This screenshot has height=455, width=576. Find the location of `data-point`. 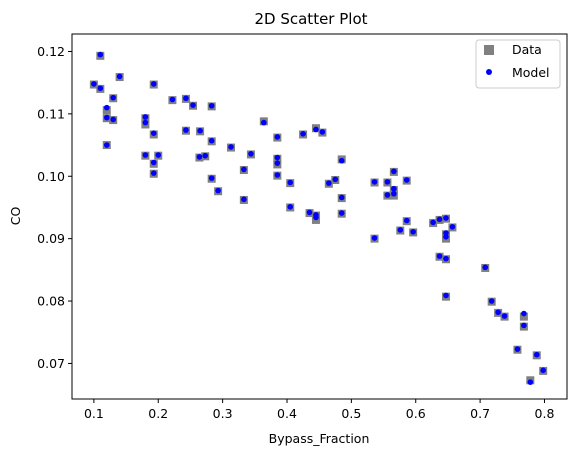

data-point is located at coordinates (523, 316).